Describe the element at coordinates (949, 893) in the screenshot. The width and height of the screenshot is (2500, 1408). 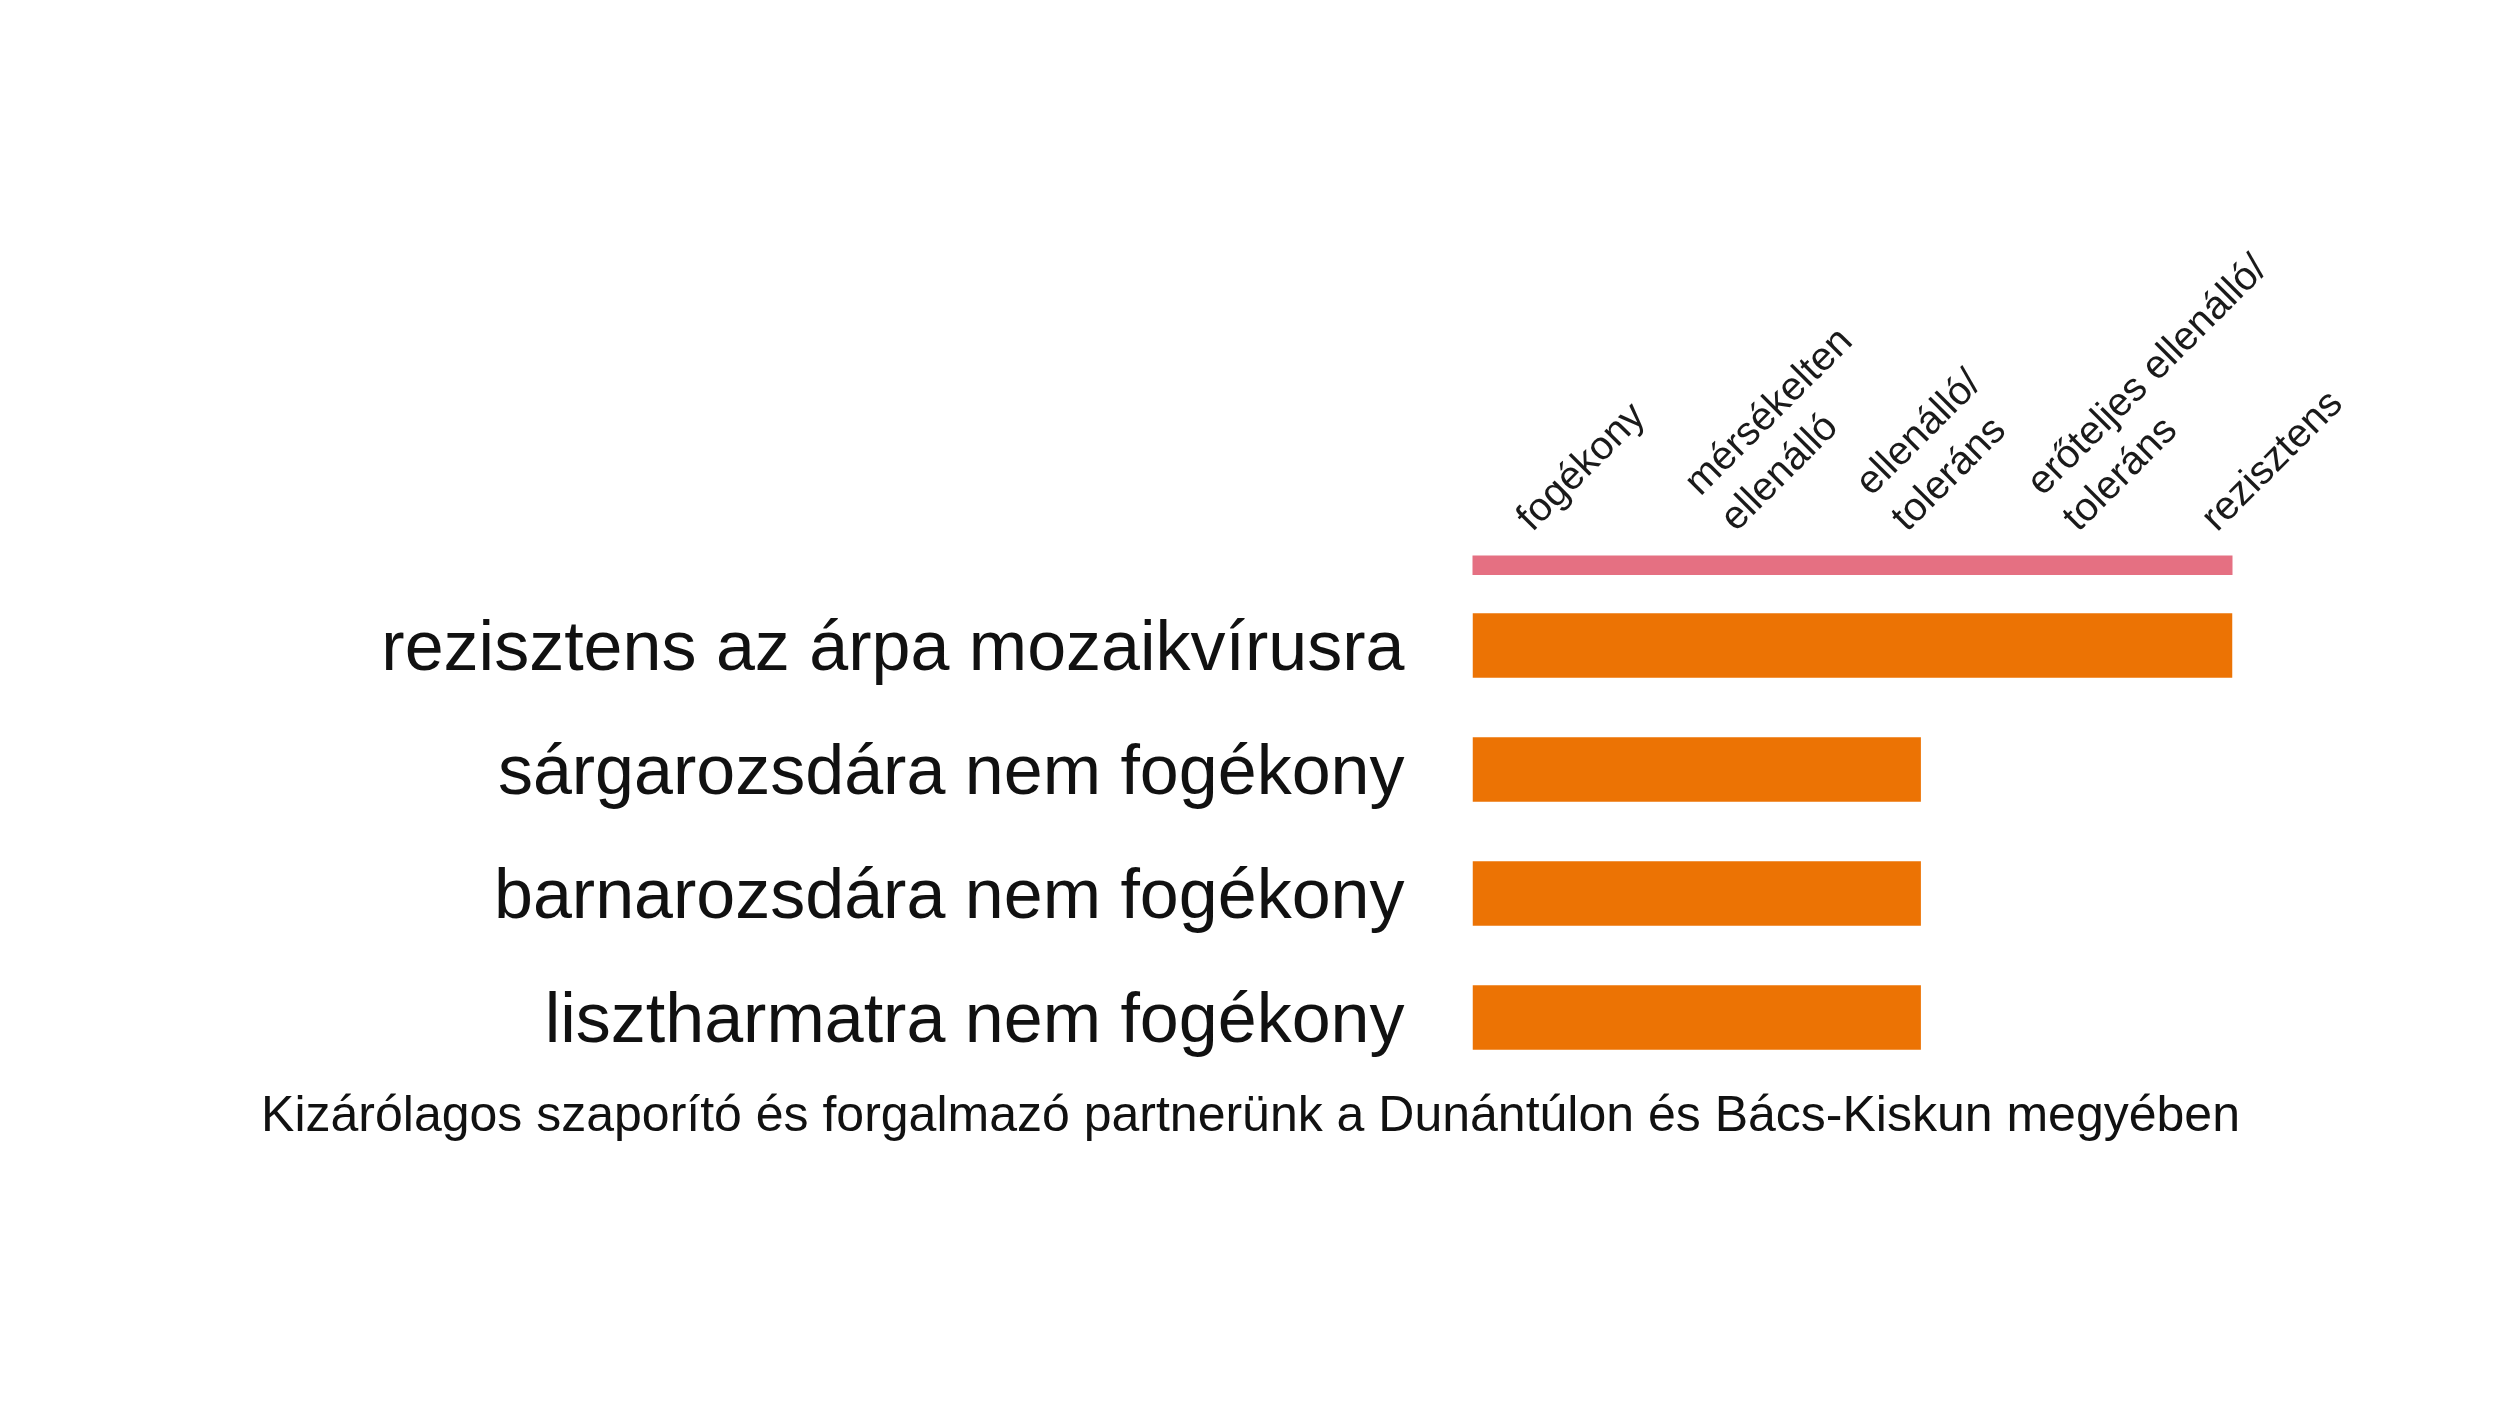
I see `y-tick-label: barnarozsdára nem fogékony` at that location.